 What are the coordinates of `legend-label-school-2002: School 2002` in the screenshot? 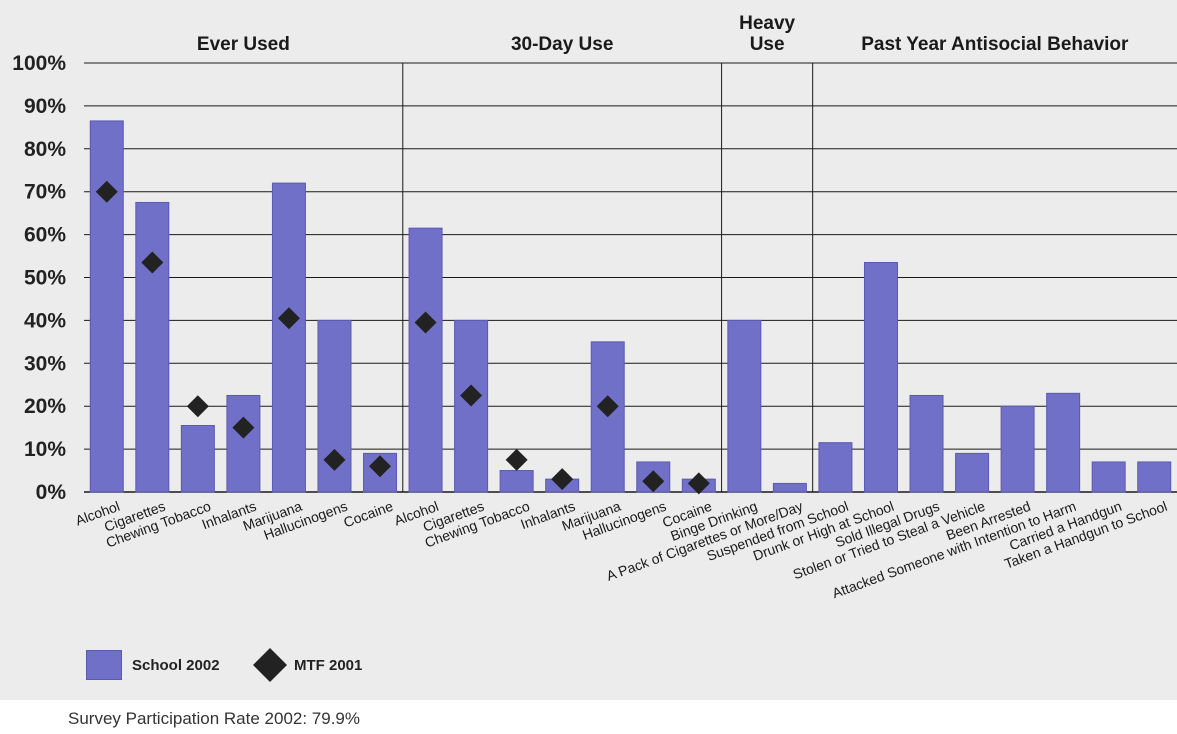 It's located at (176, 665).